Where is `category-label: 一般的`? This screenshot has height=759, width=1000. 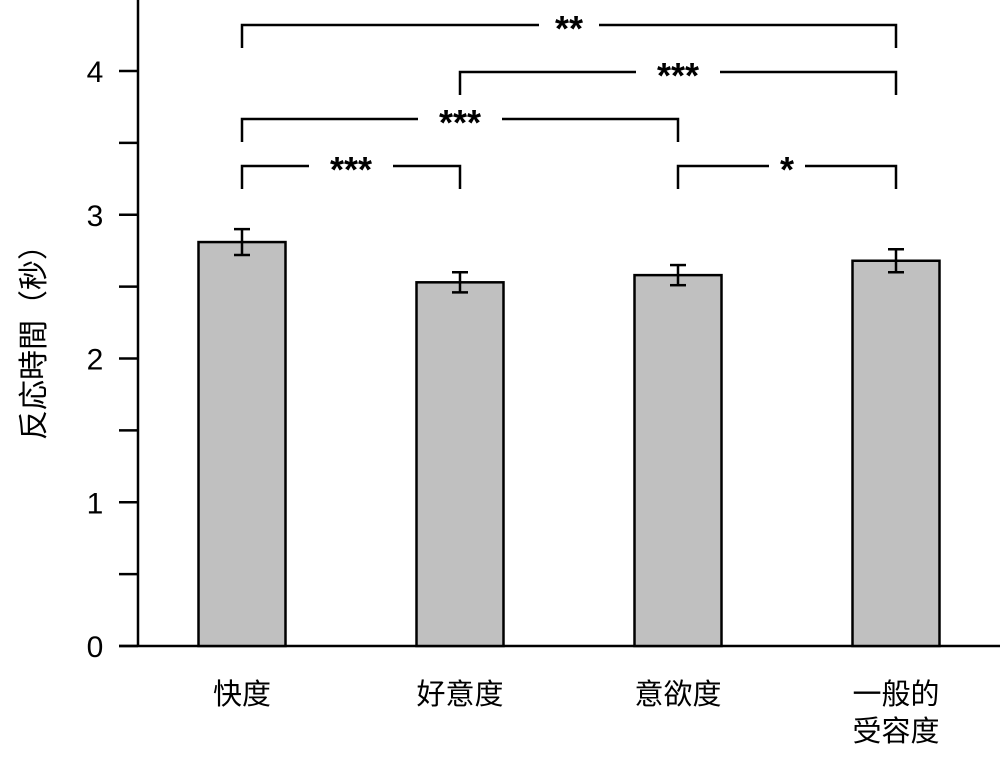 category-label: 一般的 is located at coordinates (895, 694).